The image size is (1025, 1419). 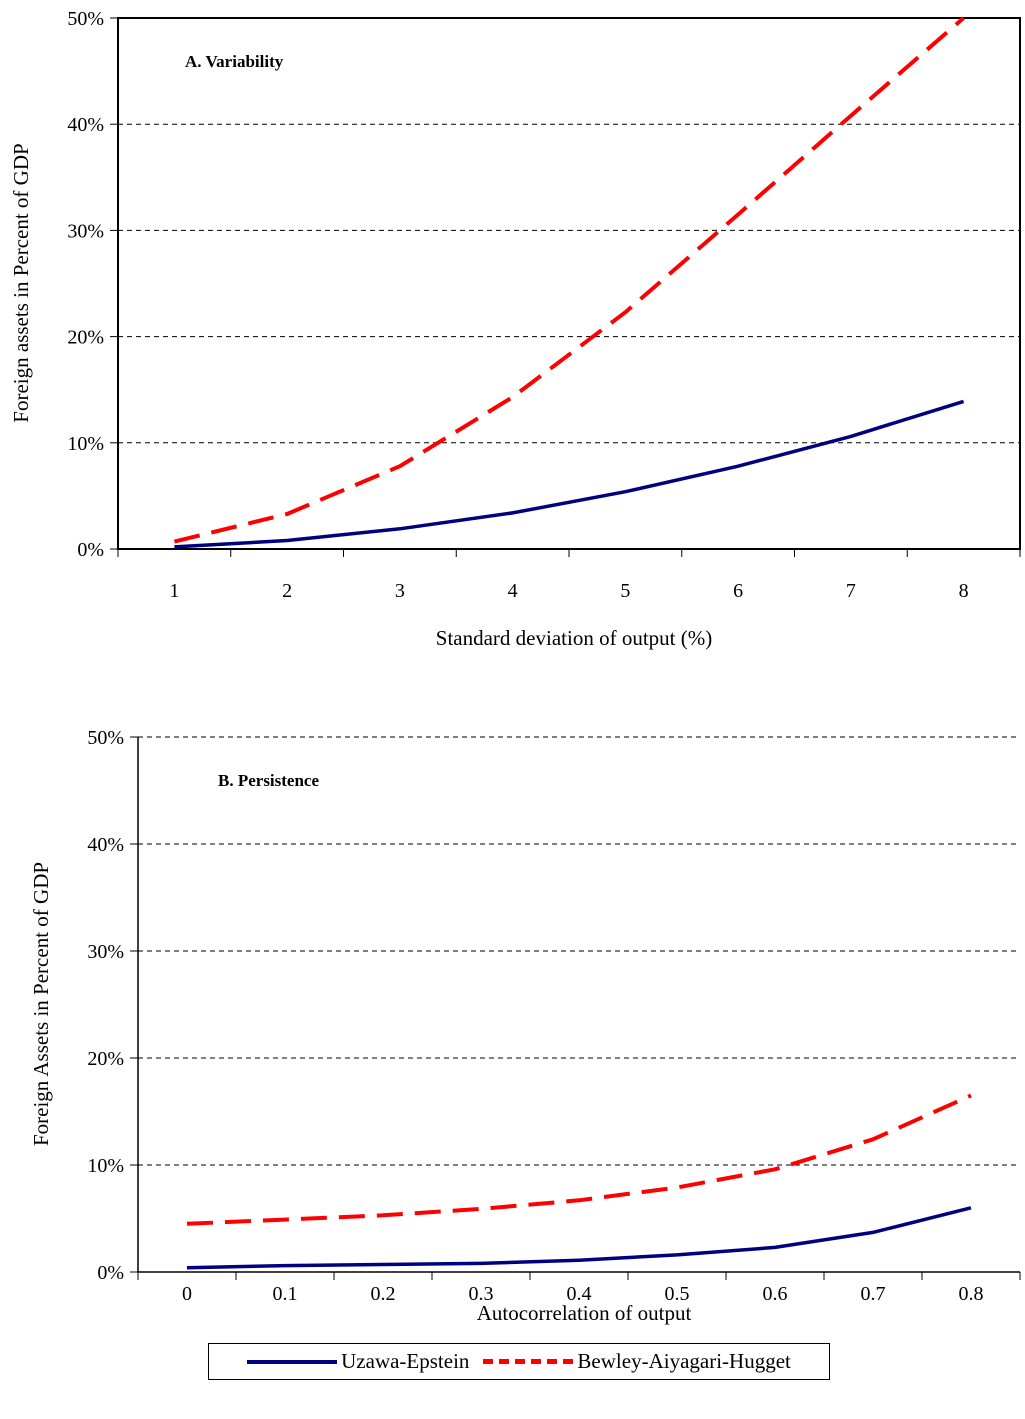 What do you see at coordinates (400, 591) in the screenshot?
I see `x-tick-label: 3` at bounding box center [400, 591].